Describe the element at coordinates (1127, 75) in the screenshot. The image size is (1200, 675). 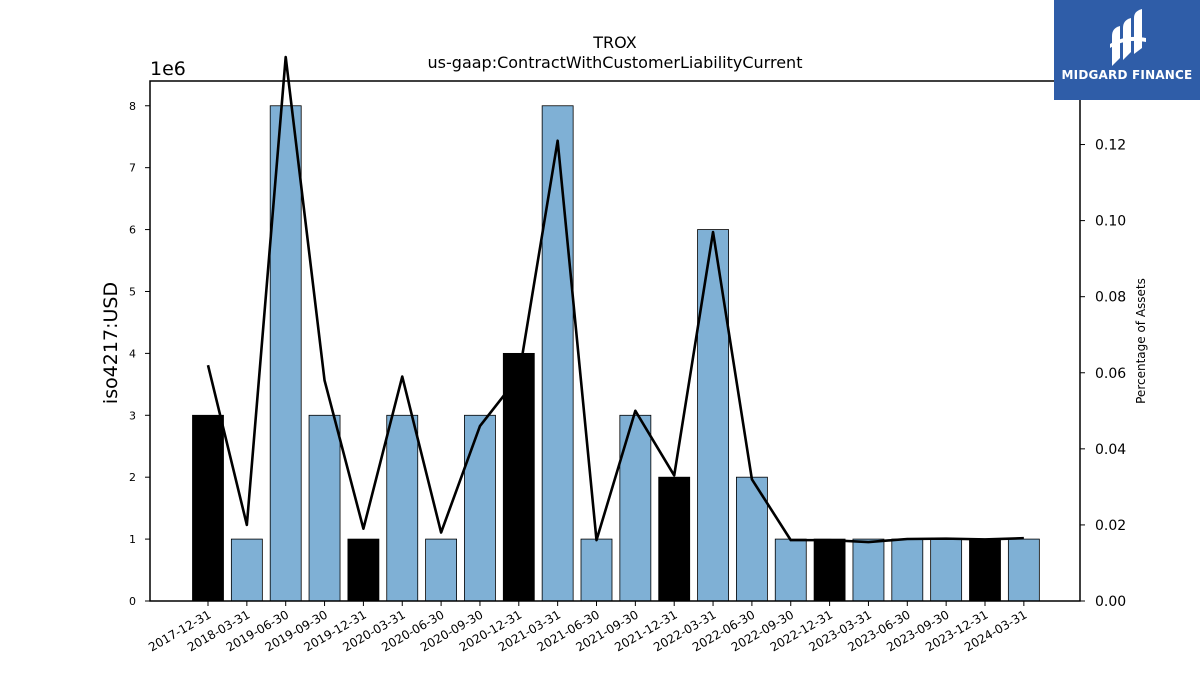
I see `logo-text: MIDGARD FINANCE` at that location.